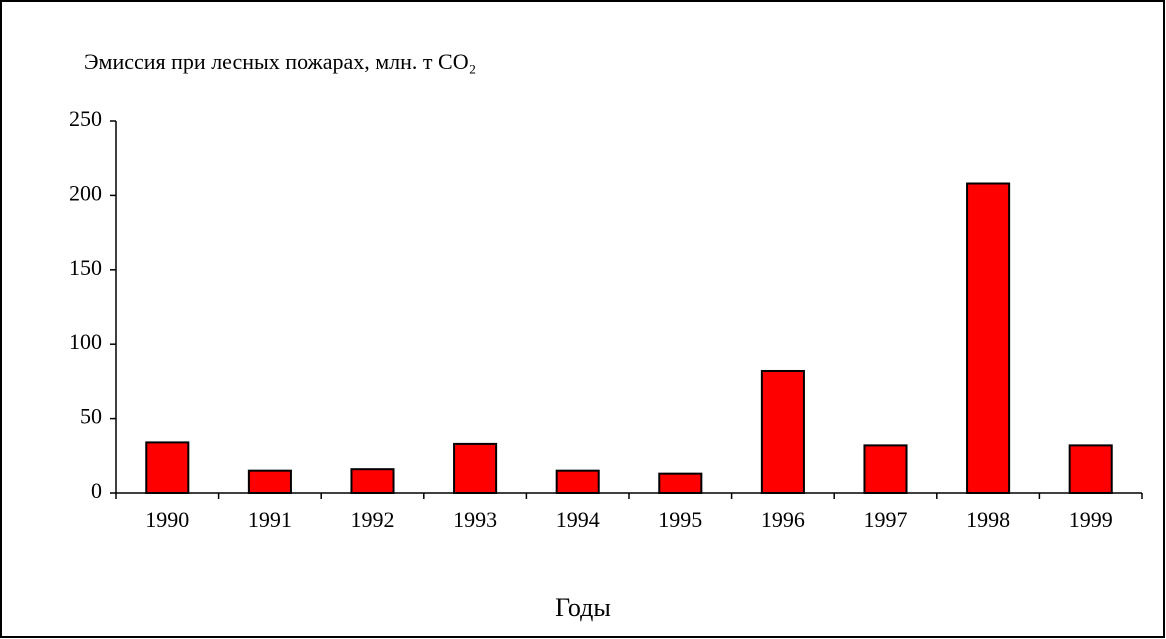  Describe the element at coordinates (373, 519) in the screenshot. I see `x-tick-label: 1992` at that location.